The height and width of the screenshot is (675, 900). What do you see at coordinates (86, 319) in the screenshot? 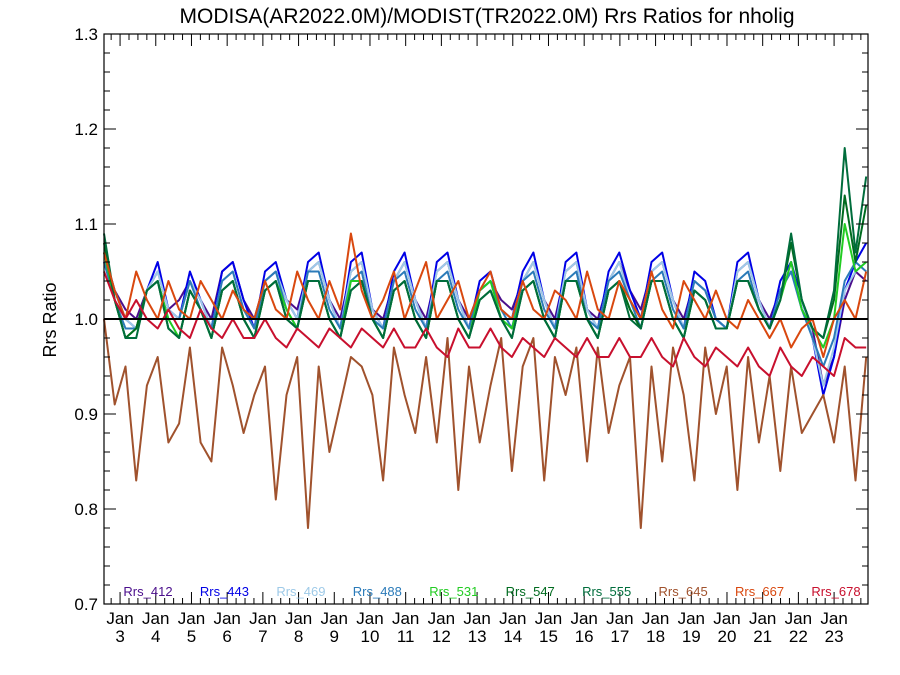
I see `y-tick-label: 1.0` at bounding box center [86, 319].